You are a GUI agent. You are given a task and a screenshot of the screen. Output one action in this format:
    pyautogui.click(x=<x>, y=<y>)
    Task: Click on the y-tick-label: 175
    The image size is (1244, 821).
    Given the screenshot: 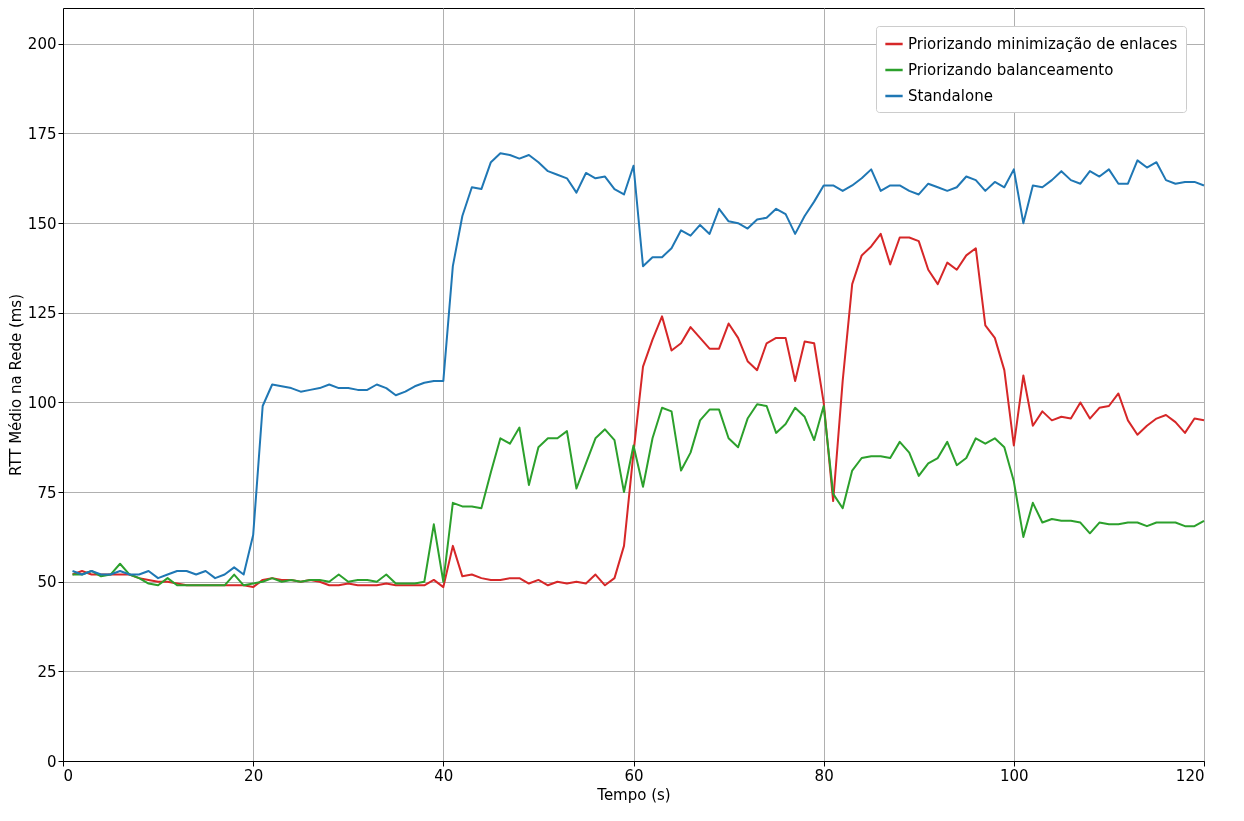 What is the action you would take?
    pyautogui.click(x=42, y=134)
    